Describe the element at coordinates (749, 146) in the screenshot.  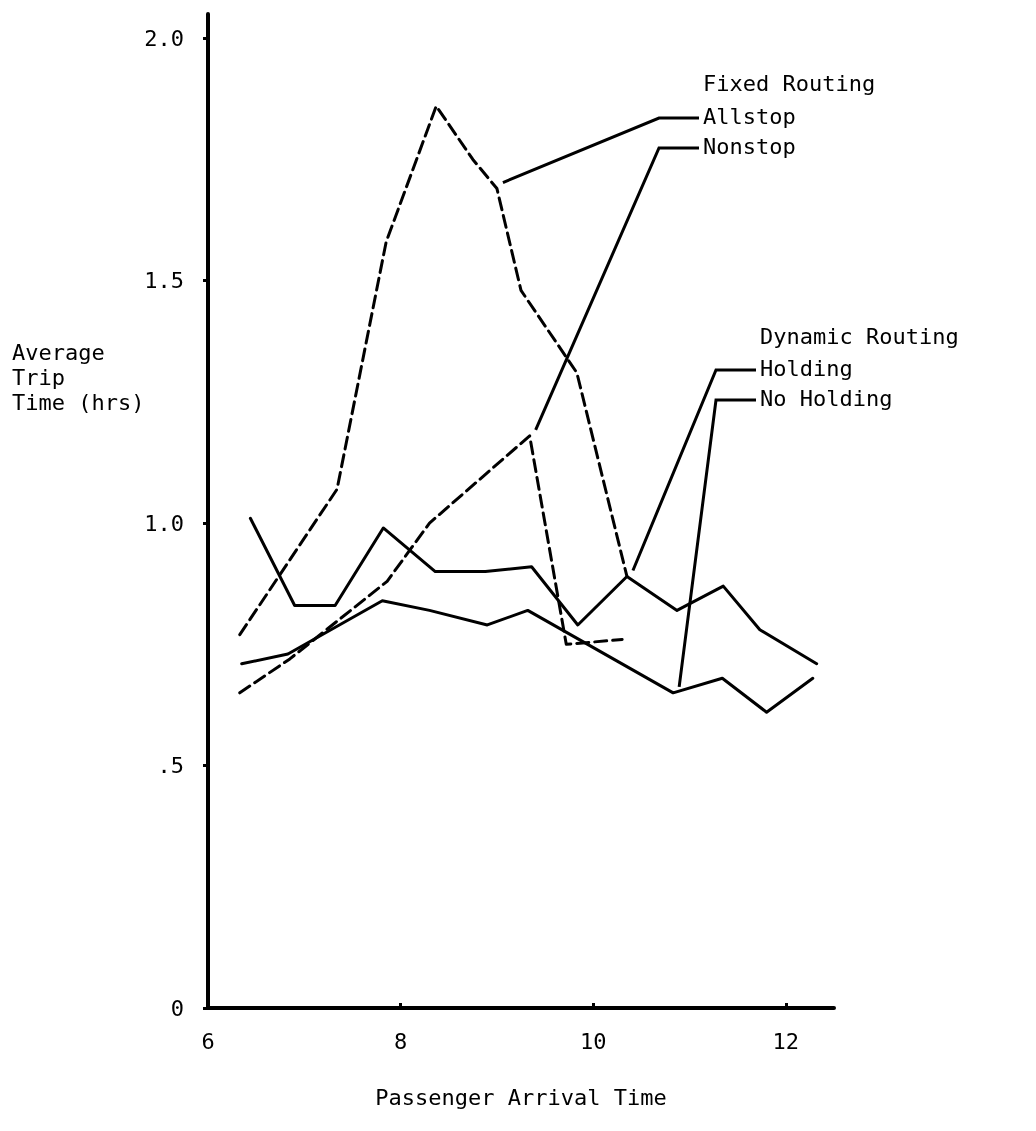
I see `text: Nonstop` at that location.